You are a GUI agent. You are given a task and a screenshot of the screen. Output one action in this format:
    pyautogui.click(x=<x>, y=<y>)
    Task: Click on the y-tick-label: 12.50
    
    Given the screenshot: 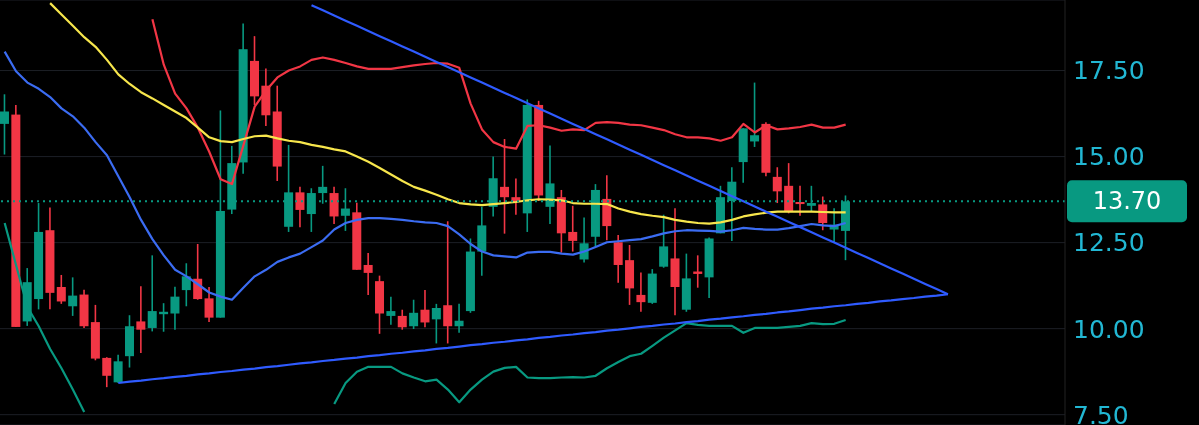 What is the action you would take?
    pyautogui.click(x=1109, y=243)
    